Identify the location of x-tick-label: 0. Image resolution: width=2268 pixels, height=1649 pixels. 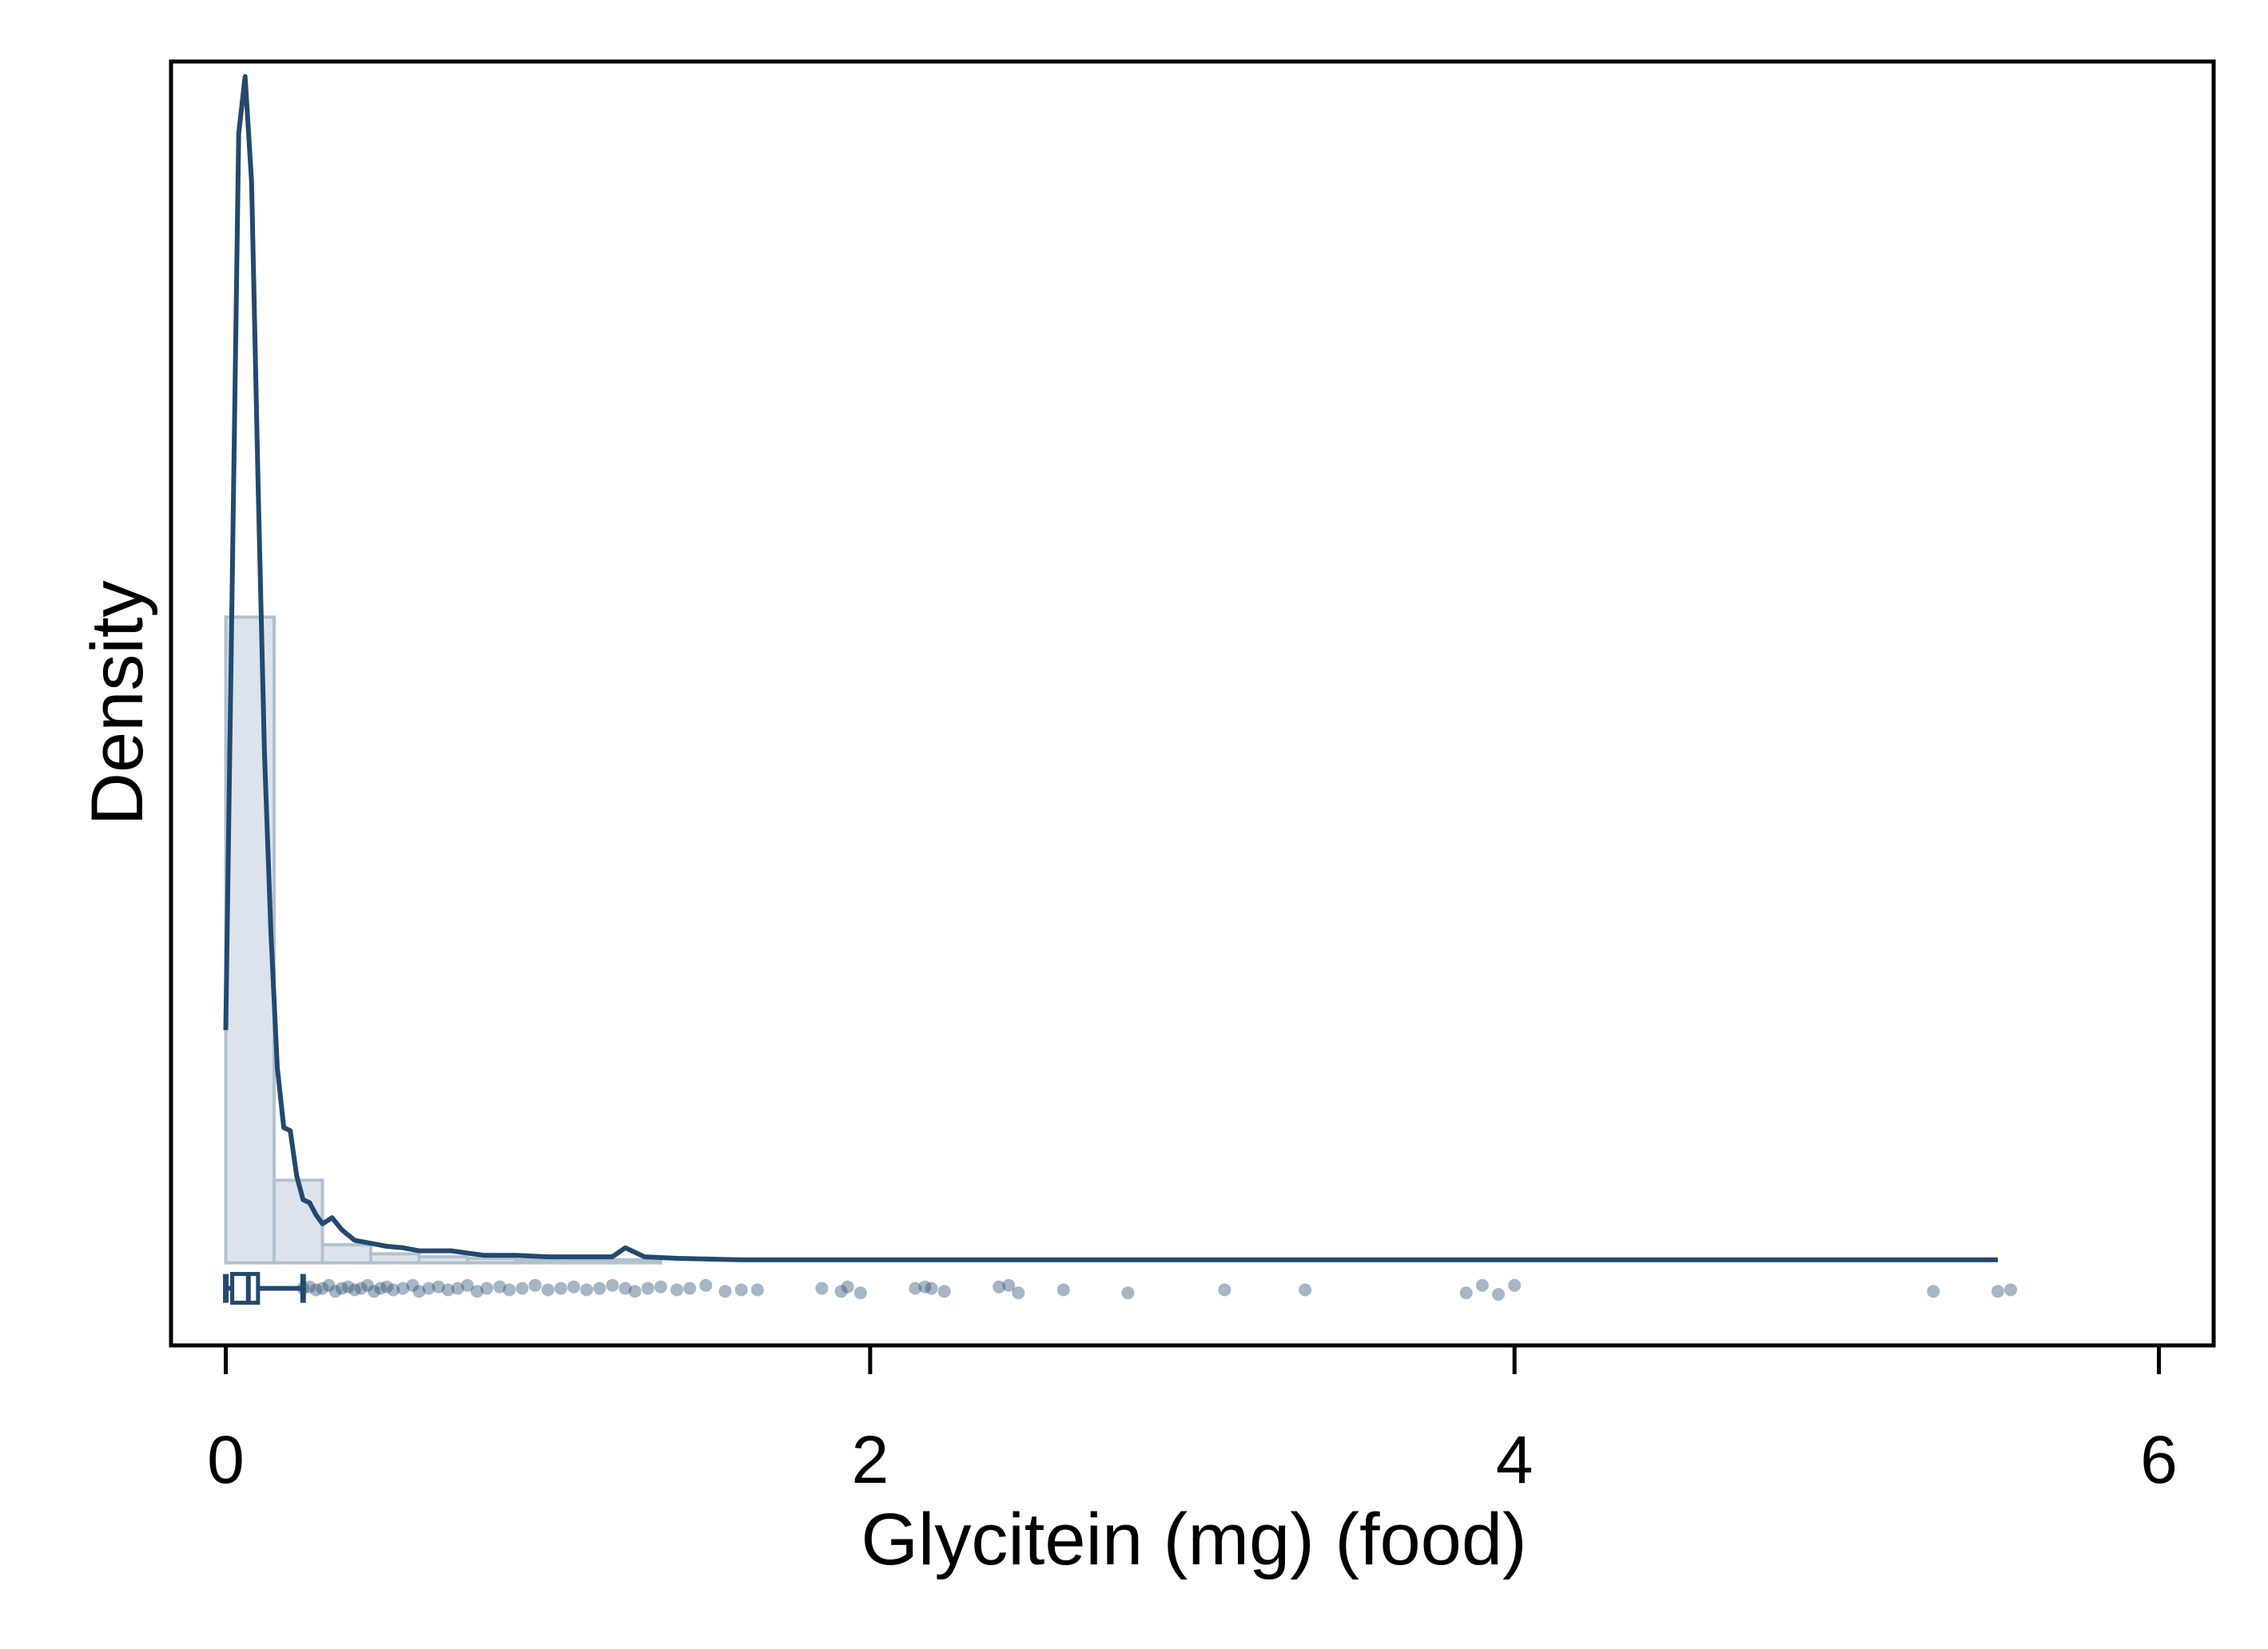
(226, 1459).